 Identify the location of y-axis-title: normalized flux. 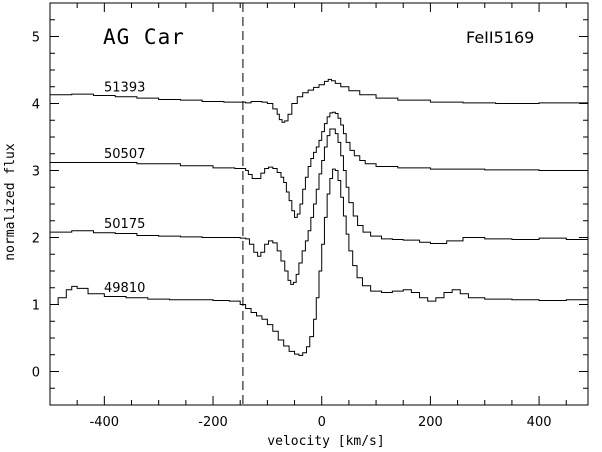
(10, 202).